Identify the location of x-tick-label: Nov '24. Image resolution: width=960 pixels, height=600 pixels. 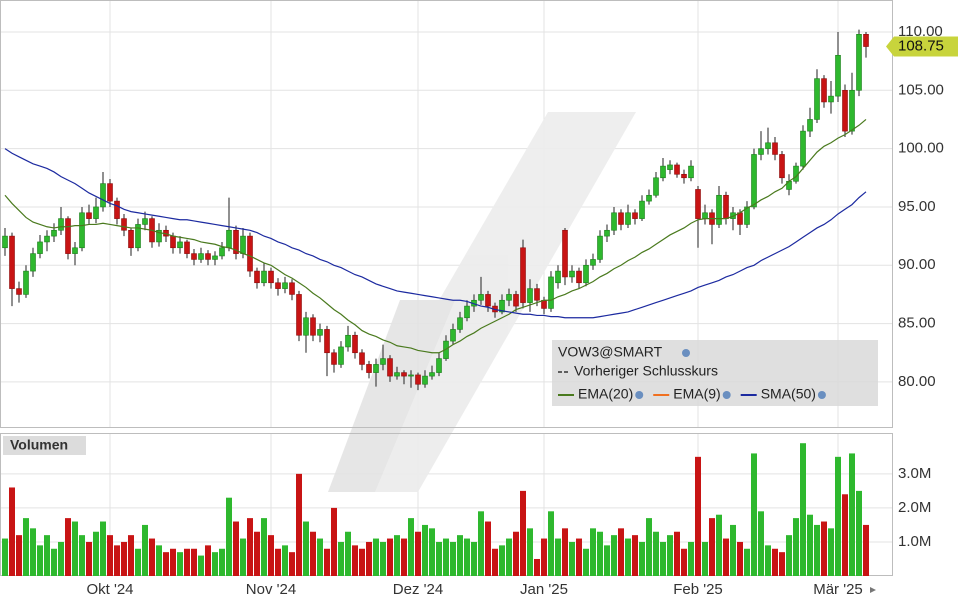
(271, 589).